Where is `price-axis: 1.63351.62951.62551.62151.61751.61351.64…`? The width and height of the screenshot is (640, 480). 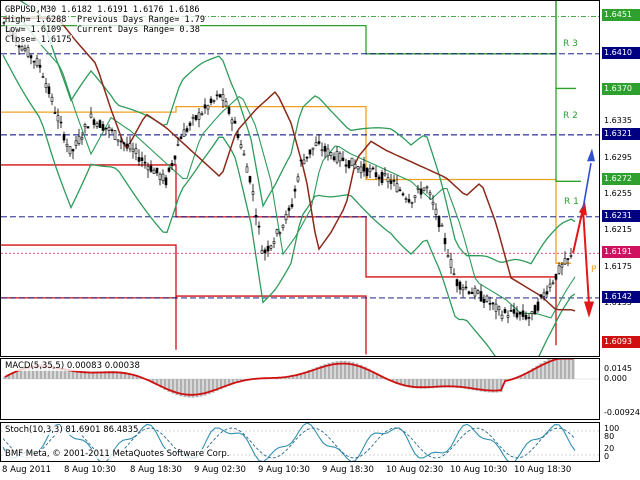 price-axis: 1.63351.62951.62551.62151.61751.61351.64… is located at coordinates (620, 178).